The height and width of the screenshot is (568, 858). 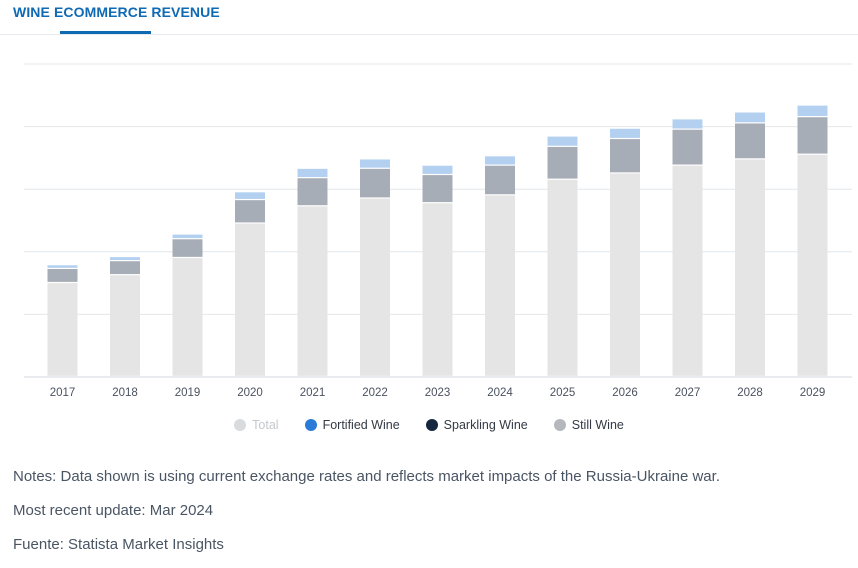 What do you see at coordinates (813, 393) in the screenshot?
I see `x-tick-label: 2029` at bounding box center [813, 393].